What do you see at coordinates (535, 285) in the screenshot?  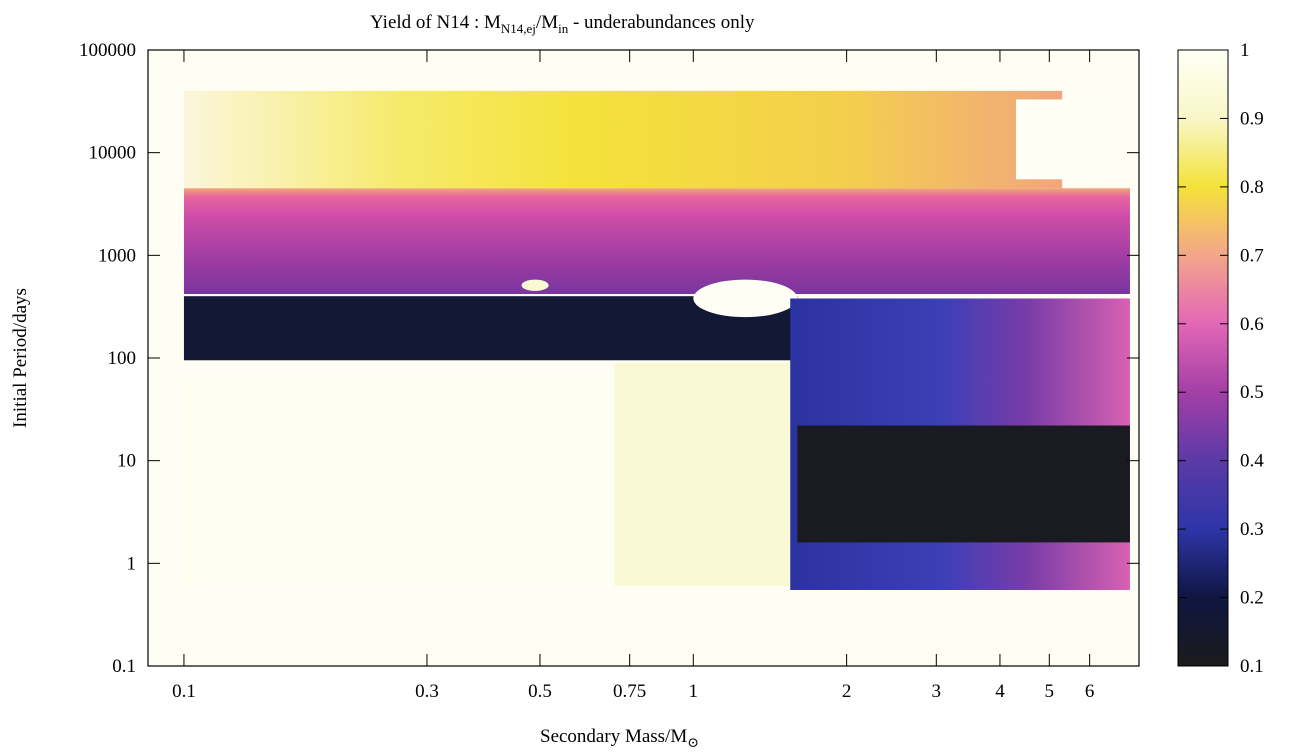 I see `region-yellow-pocket-small` at bounding box center [535, 285].